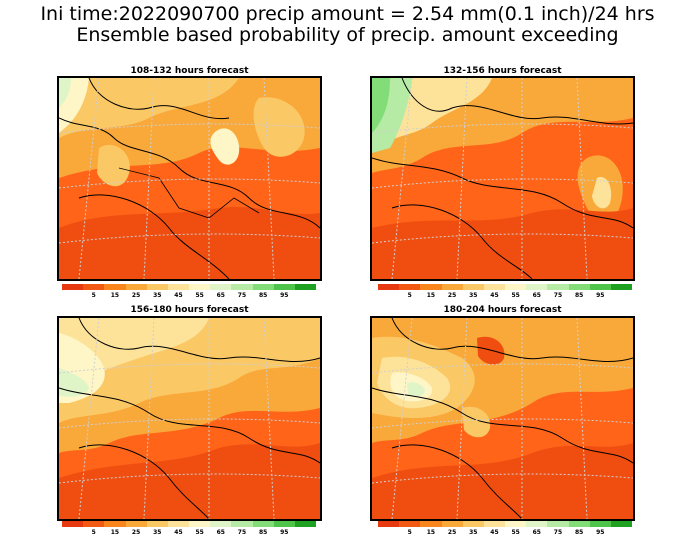  What do you see at coordinates (189, 71) in the screenshot?
I see `panel-title-108-132: 108-132 hours forecast` at bounding box center [189, 71].